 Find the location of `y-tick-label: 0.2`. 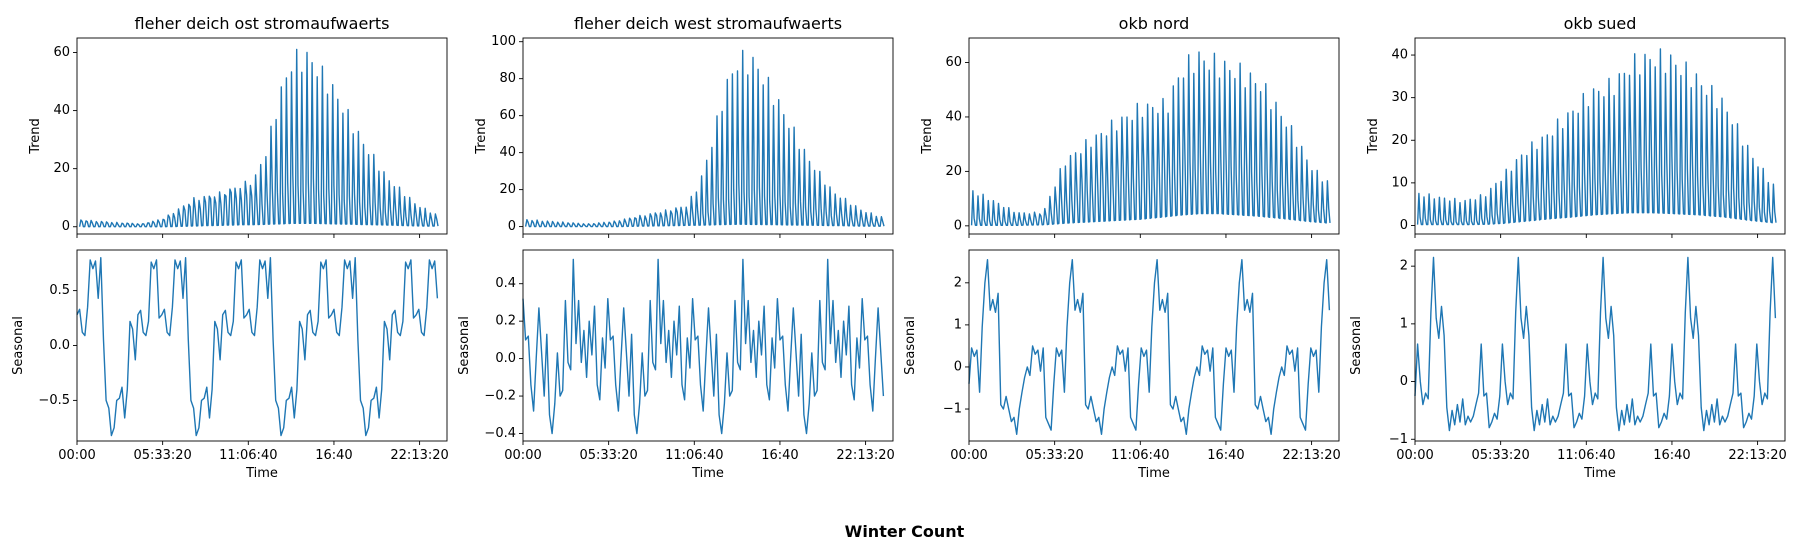

y-tick-label: 0.2 is located at coordinates (505, 321).